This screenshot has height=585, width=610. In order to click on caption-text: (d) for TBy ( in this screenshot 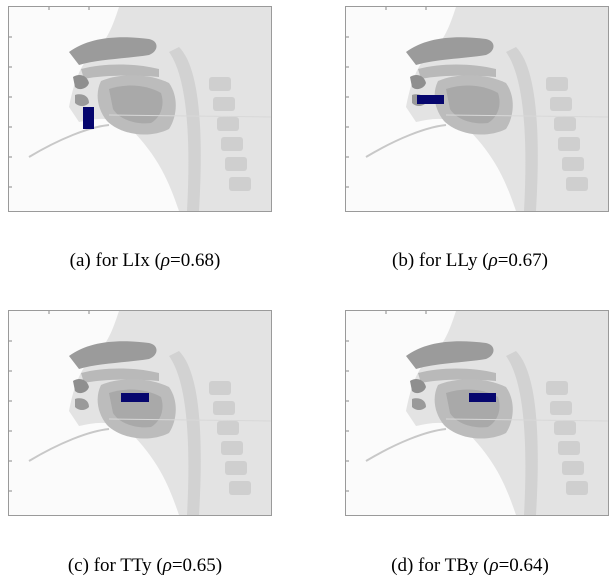, I will do `click(440, 565)`.